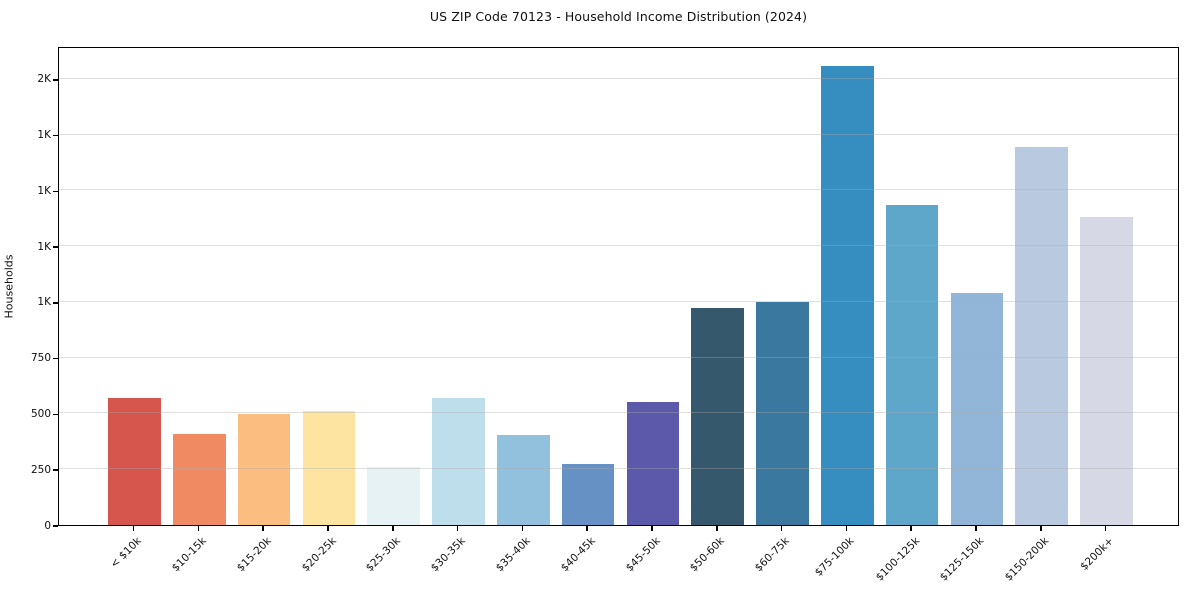 Image resolution: width=1189 pixels, height=590 pixels. Describe the element at coordinates (9, 286) in the screenshot. I see `y-axis-label: Households` at that location.